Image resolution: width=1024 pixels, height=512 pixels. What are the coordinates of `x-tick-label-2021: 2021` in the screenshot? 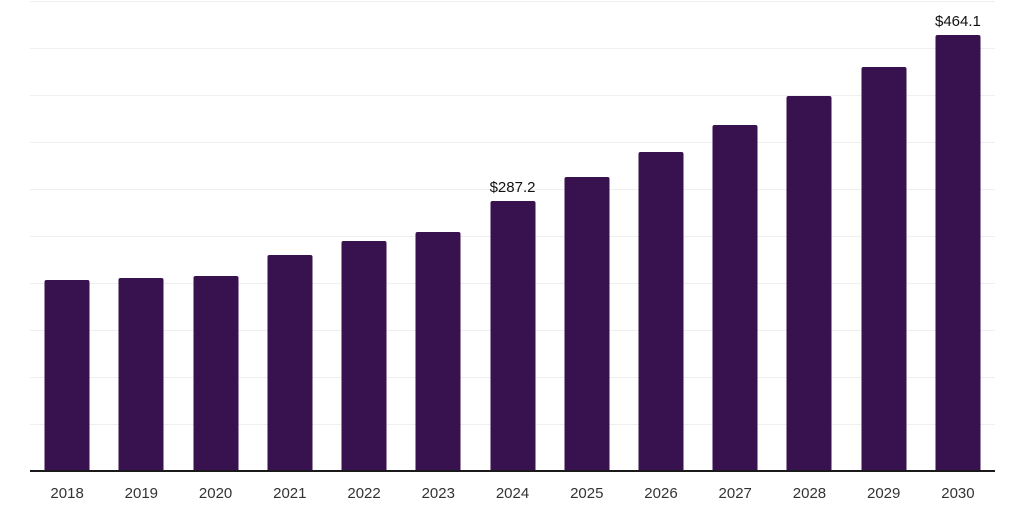 It's located at (290, 493).